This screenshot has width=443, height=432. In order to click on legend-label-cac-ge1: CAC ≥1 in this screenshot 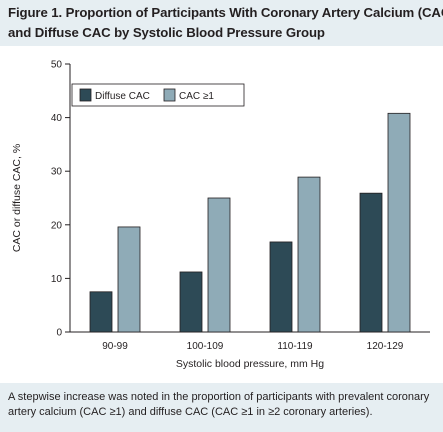, I will do `click(196, 96)`.